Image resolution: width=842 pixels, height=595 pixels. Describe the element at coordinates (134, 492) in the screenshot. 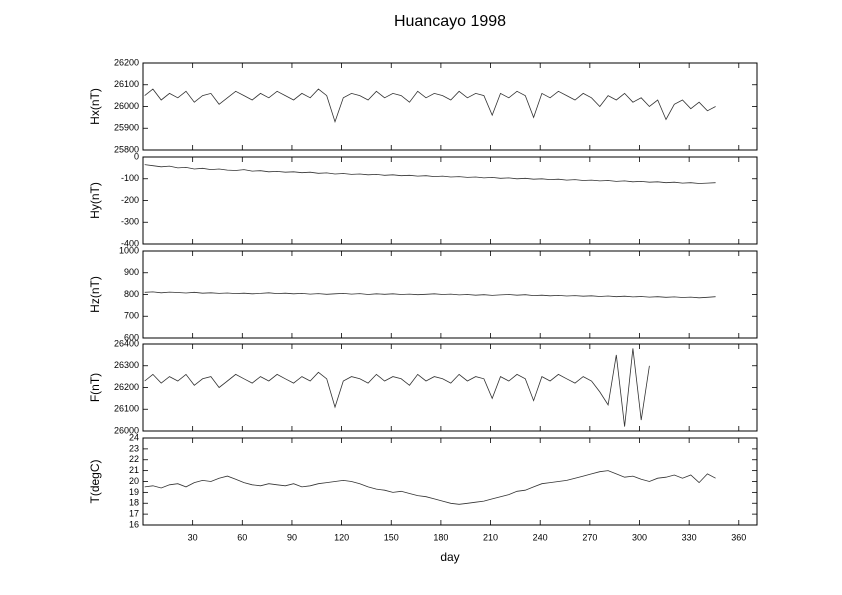

I see `y-tick-label: 19` at that location.